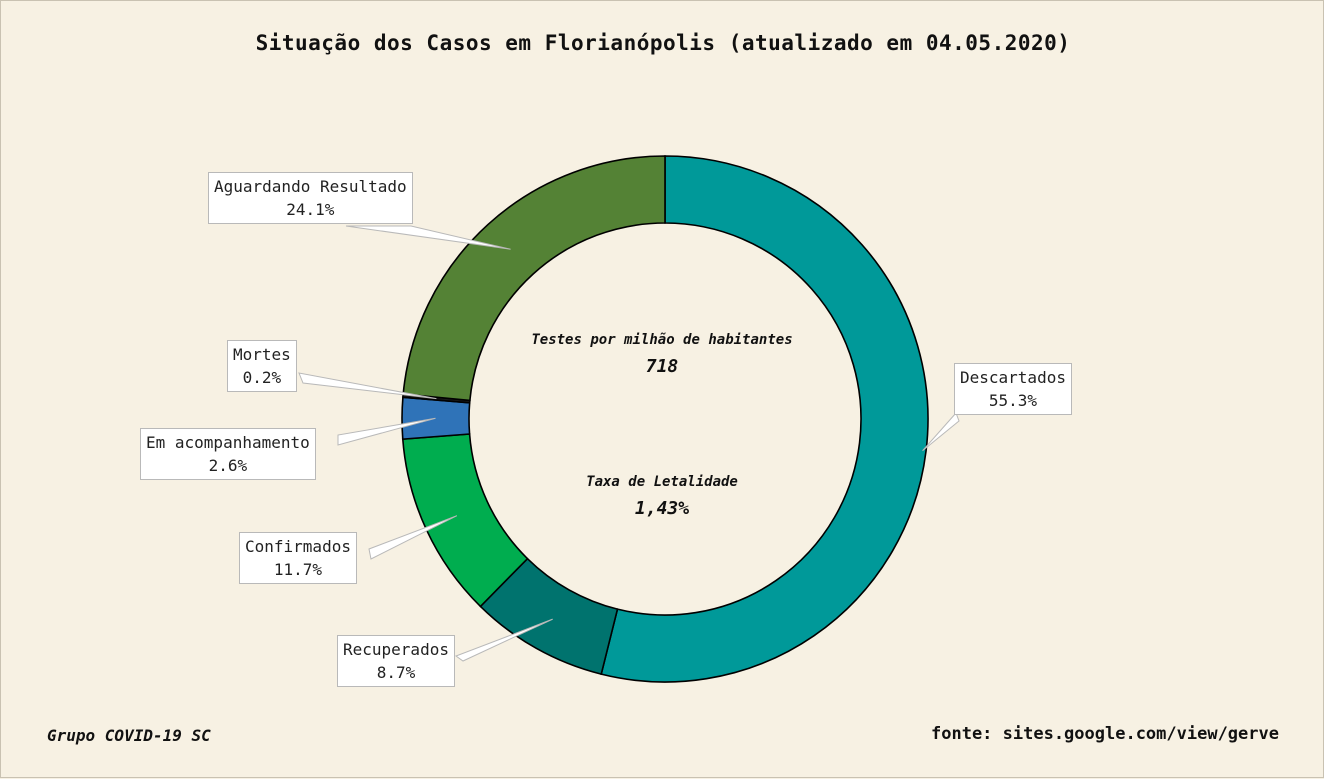 Image resolution: width=1324 pixels, height=779 pixels. I want to click on footer-source: fonte: sites.google.com/view/gerve, so click(1105, 734).